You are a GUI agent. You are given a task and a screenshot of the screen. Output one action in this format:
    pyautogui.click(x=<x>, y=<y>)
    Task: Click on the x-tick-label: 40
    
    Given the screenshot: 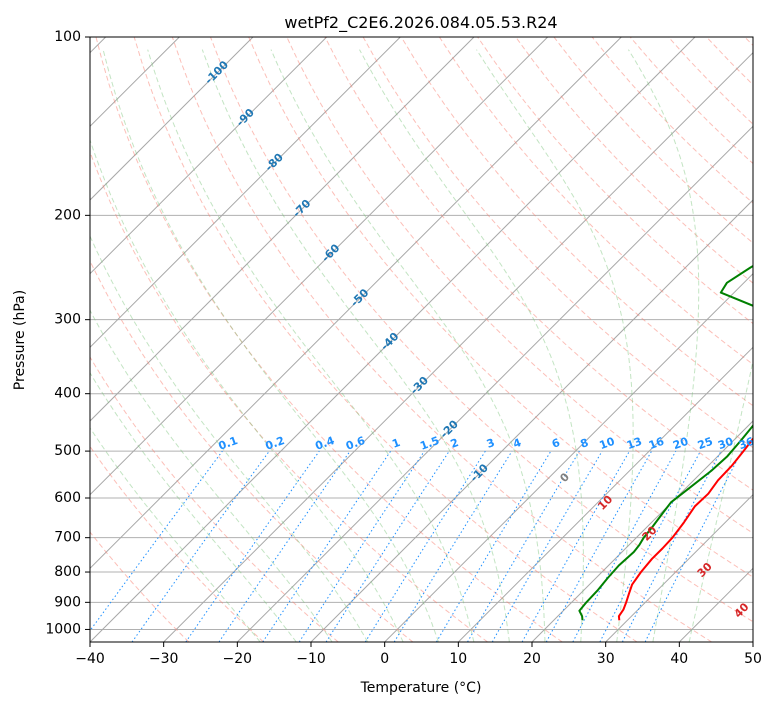 What is the action you would take?
    pyautogui.click(x=679, y=659)
    